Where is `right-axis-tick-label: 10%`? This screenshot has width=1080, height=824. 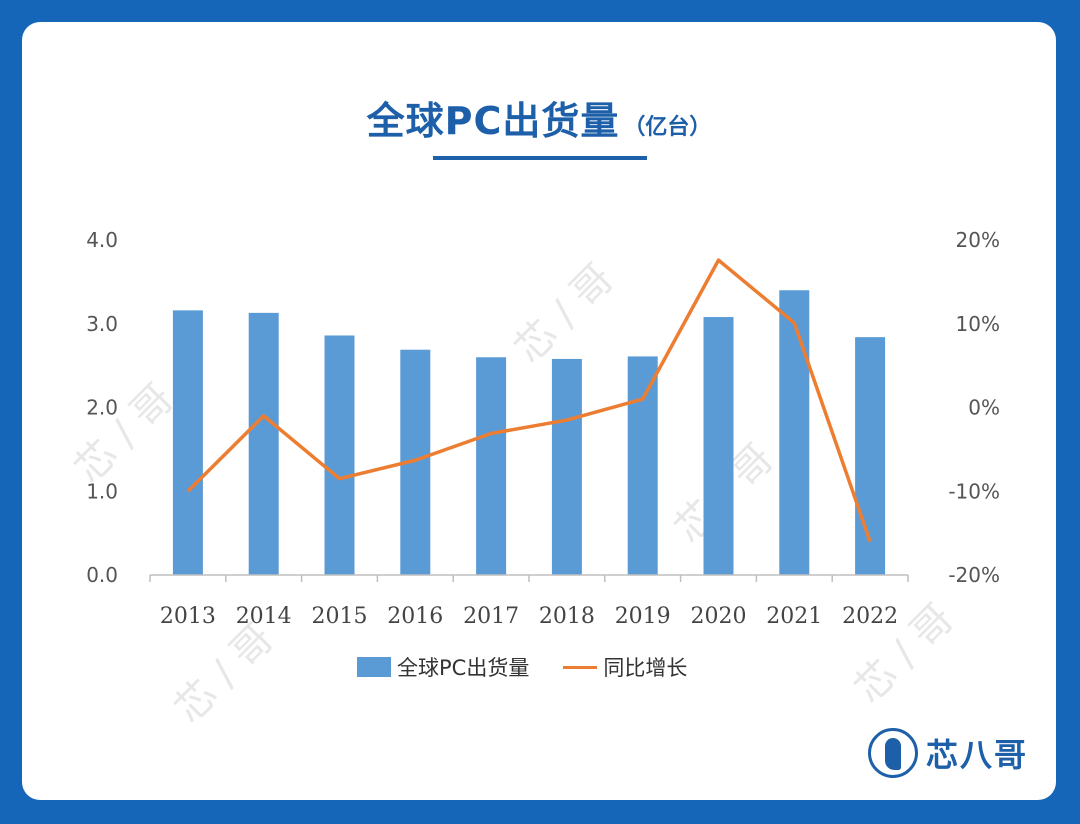
right-axis-tick-label: 10% is located at coordinates (978, 324).